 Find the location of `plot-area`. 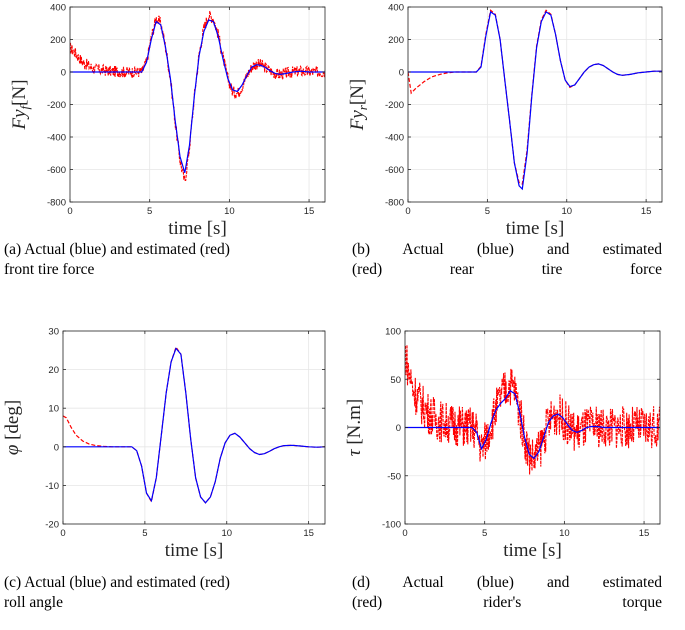

plot-area is located at coordinates (194, 427).